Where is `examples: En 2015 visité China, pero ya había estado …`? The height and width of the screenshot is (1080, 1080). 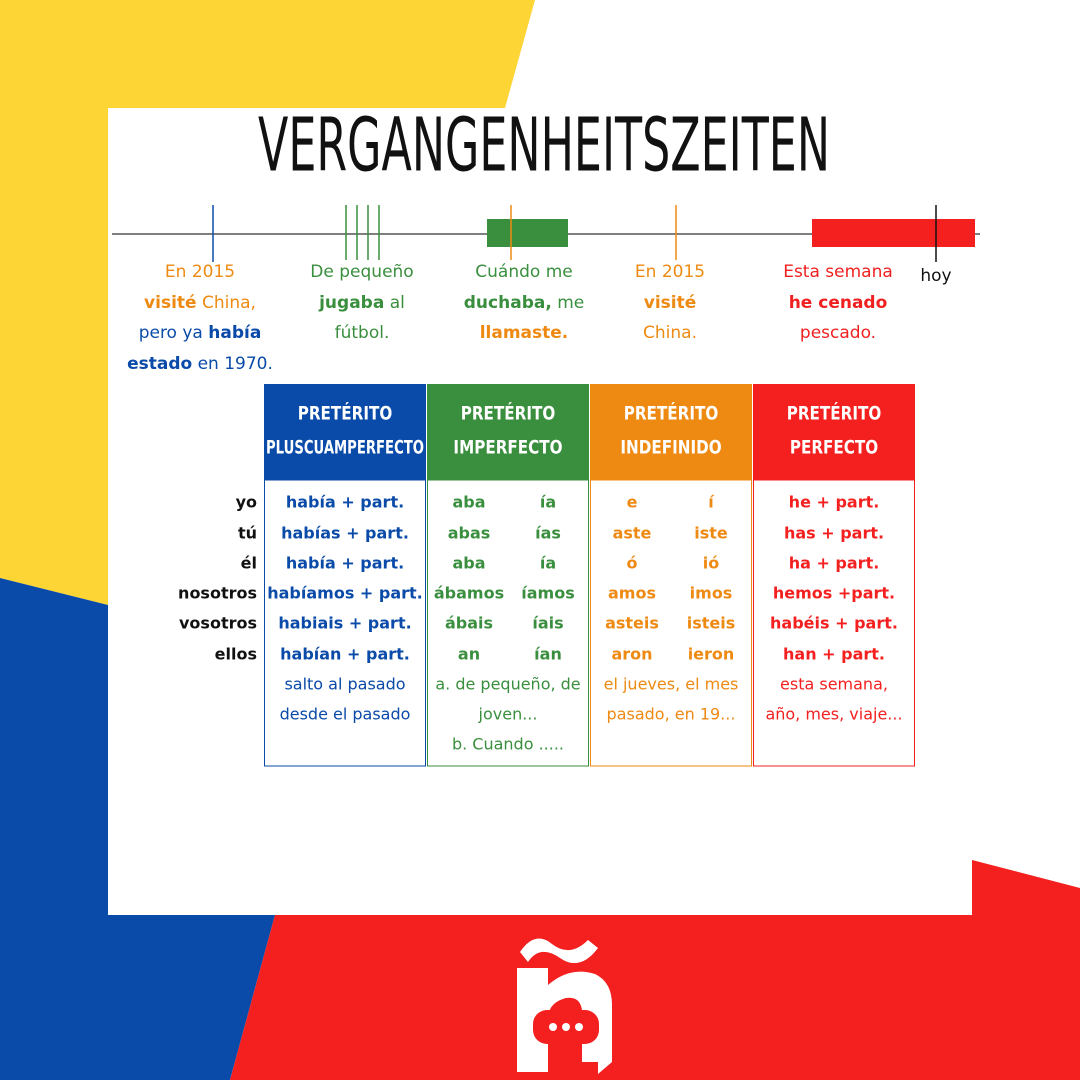 examples: En 2015 visité China, pero ya había estado … is located at coordinates (510, 318).